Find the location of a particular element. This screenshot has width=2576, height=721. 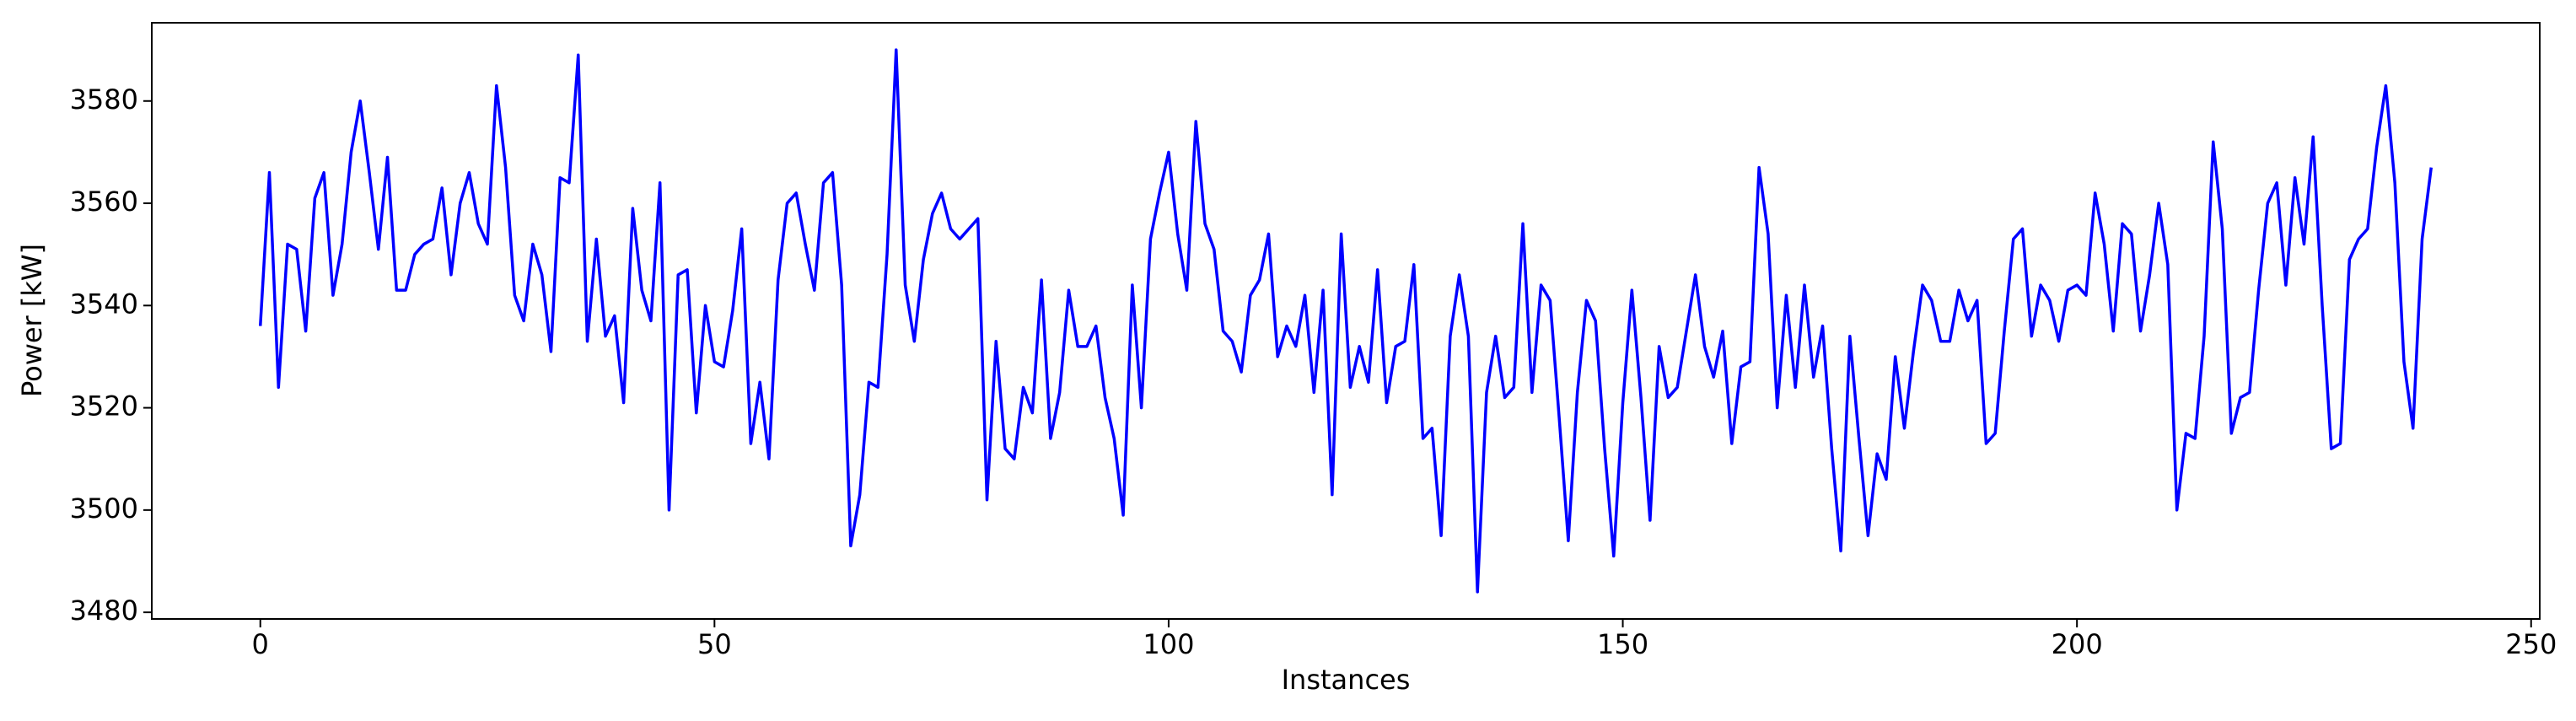

x-axis-label: Instances is located at coordinates (1346, 680).